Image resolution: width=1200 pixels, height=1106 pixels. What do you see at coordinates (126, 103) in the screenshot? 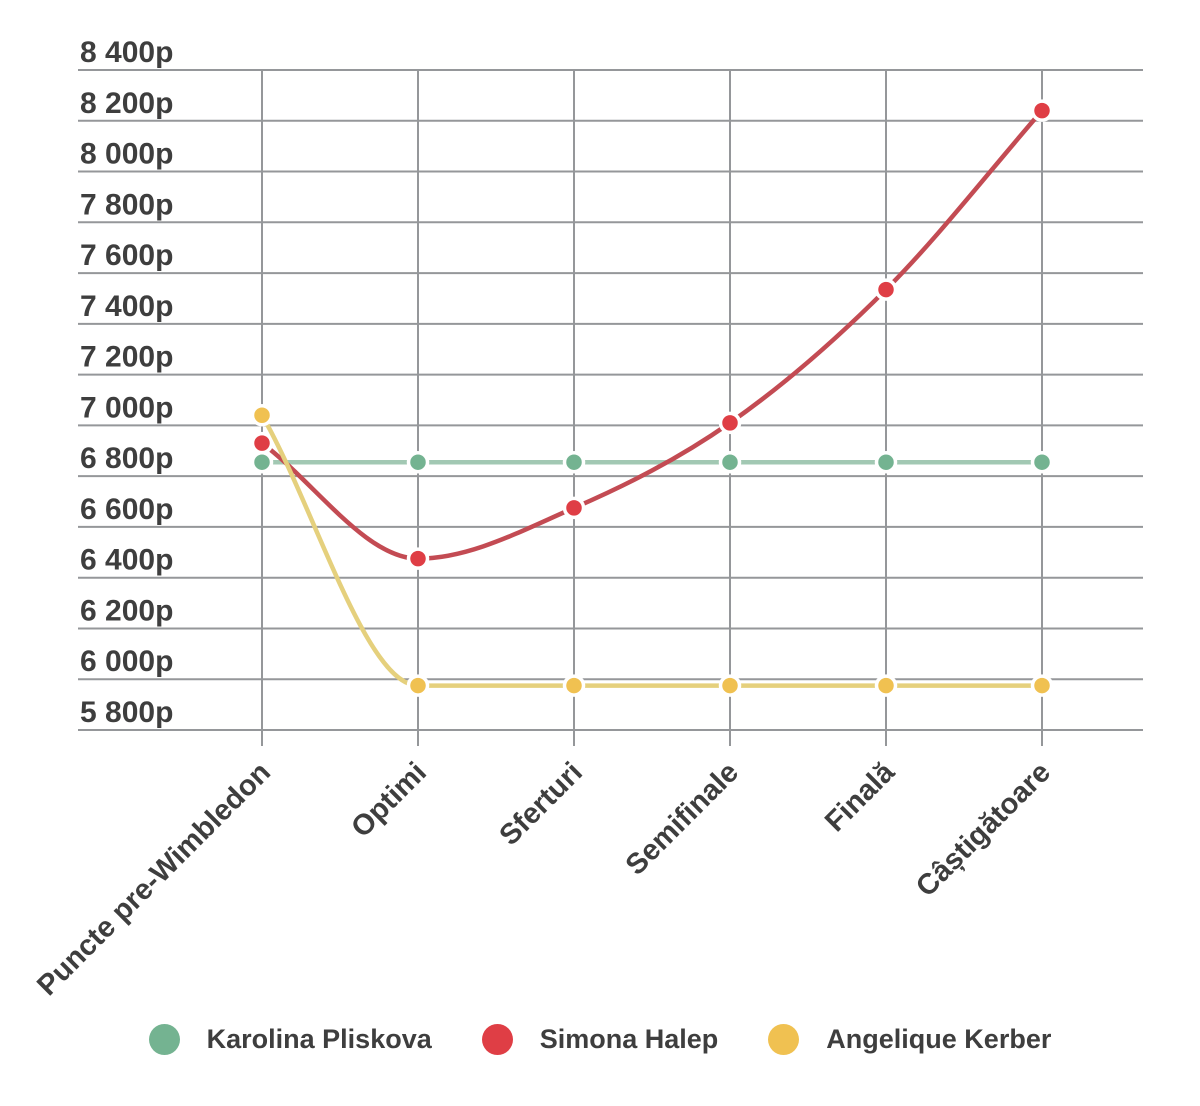
I see `y-axis-tick-label: 8 200p` at bounding box center [126, 103].